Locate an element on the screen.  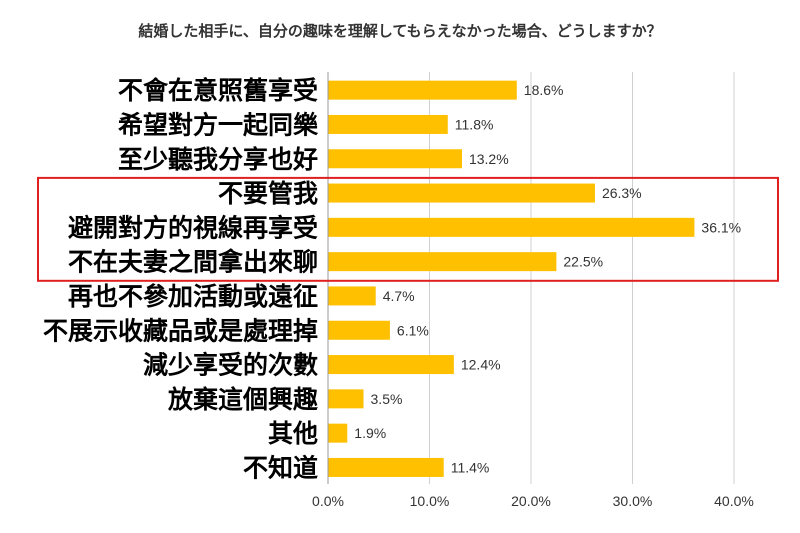
value-label: 22.5% is located at coordinates (583, 262).